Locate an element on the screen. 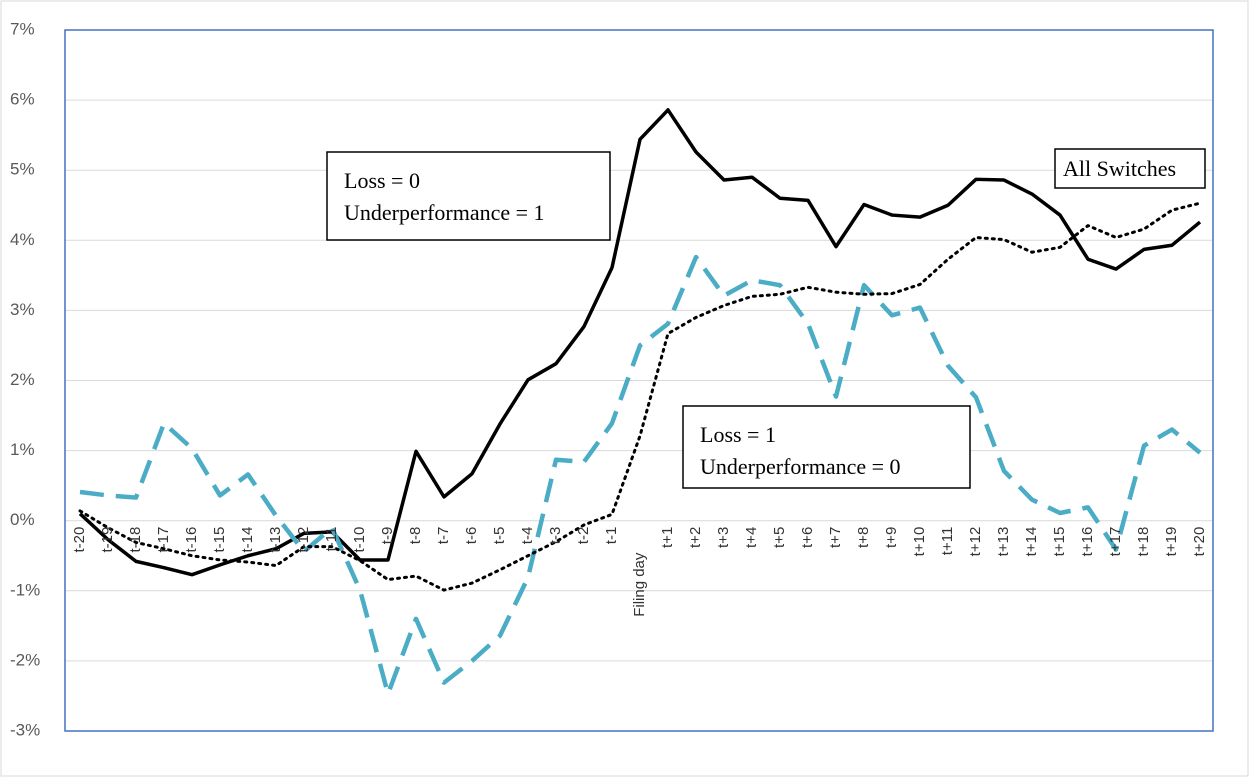 The height and width of the screenshot is (778, 1250). x-tick-label: t+6 is located at coordinates (807, 537).